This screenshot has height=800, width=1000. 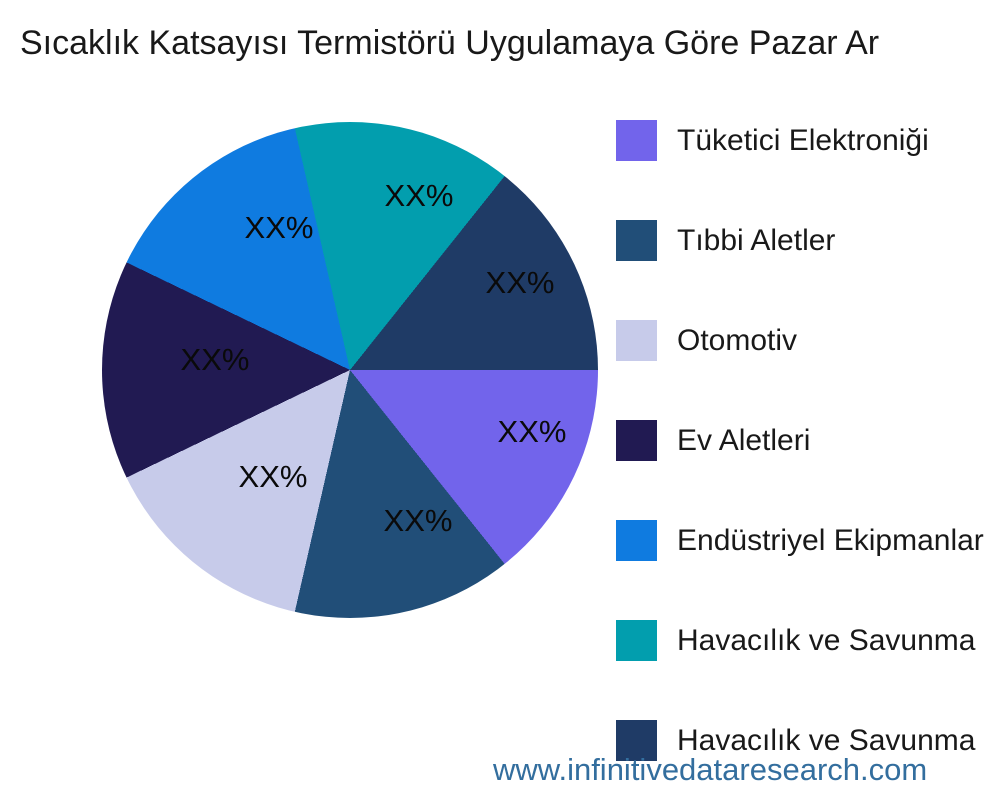 I want to click on legend-item: Endüstriyel Ekipmanlar, so click(x=800, y=540).